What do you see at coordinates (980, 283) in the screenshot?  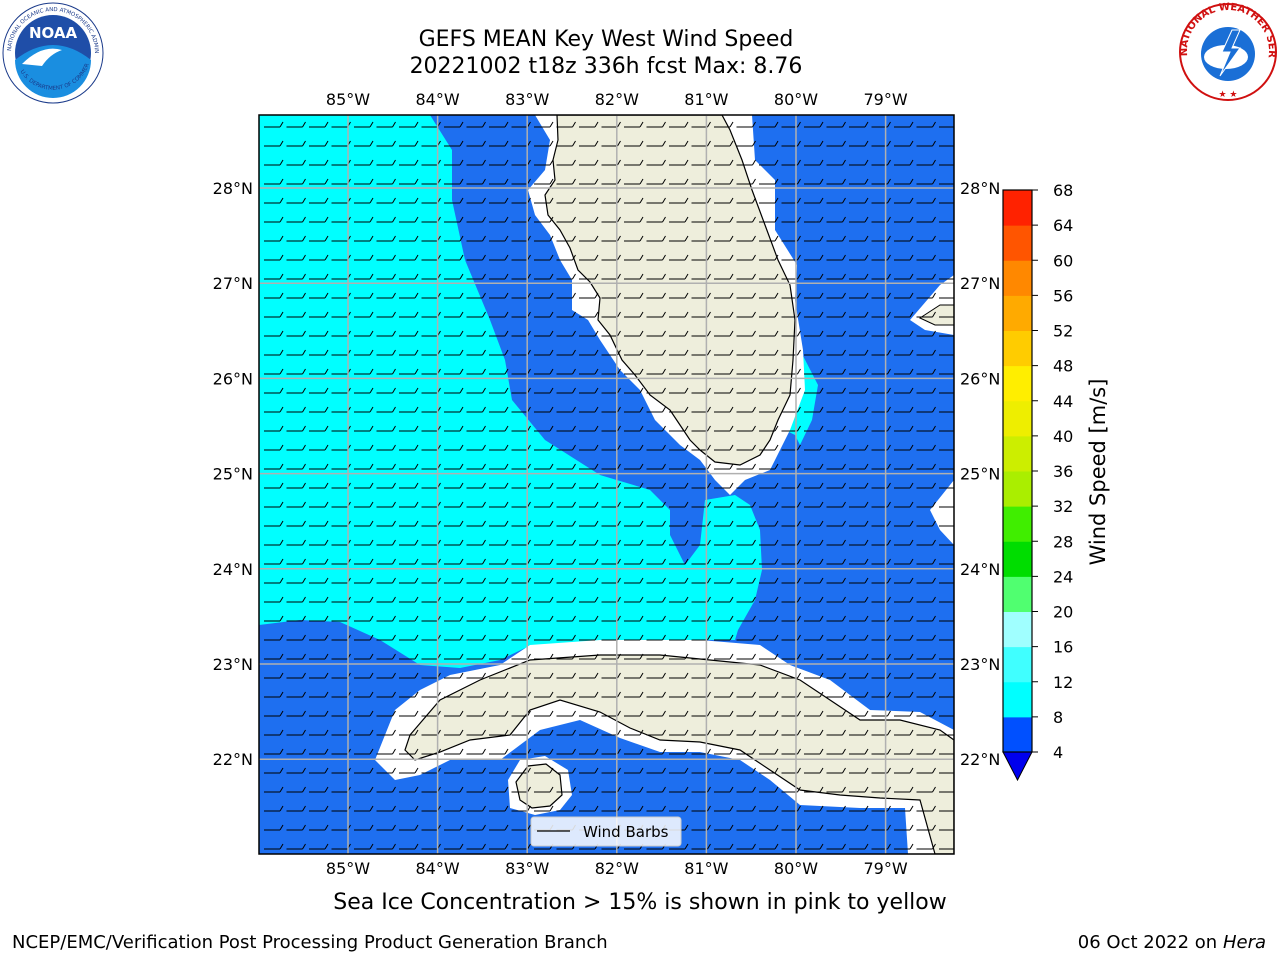 I see `lat-label-right: 27°N` at bounding box center [980, 283].